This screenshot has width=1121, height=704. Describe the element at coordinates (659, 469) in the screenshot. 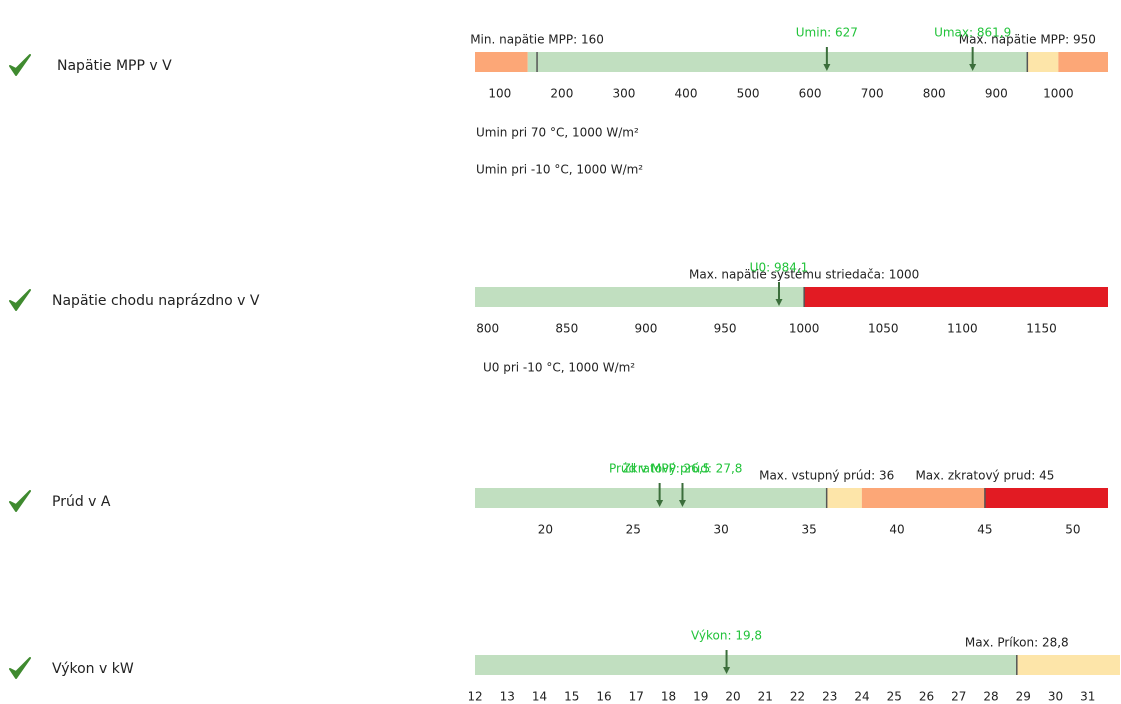

I see `marker-label: Prúd v MPP: 26,5` at that location.